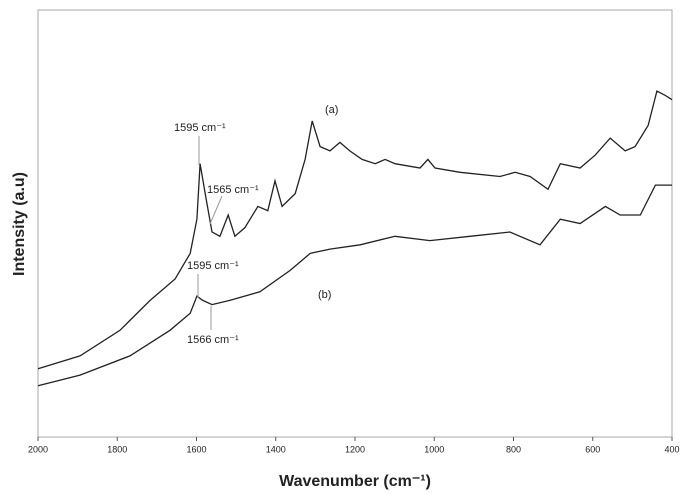  Describe the element at coordinates (671, 449) in the screenshot. I see `x-tick-label: 400` at that location.